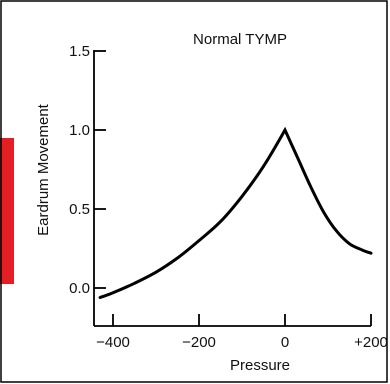  I want to click on x-tick-label: +200, so click(371, 342).